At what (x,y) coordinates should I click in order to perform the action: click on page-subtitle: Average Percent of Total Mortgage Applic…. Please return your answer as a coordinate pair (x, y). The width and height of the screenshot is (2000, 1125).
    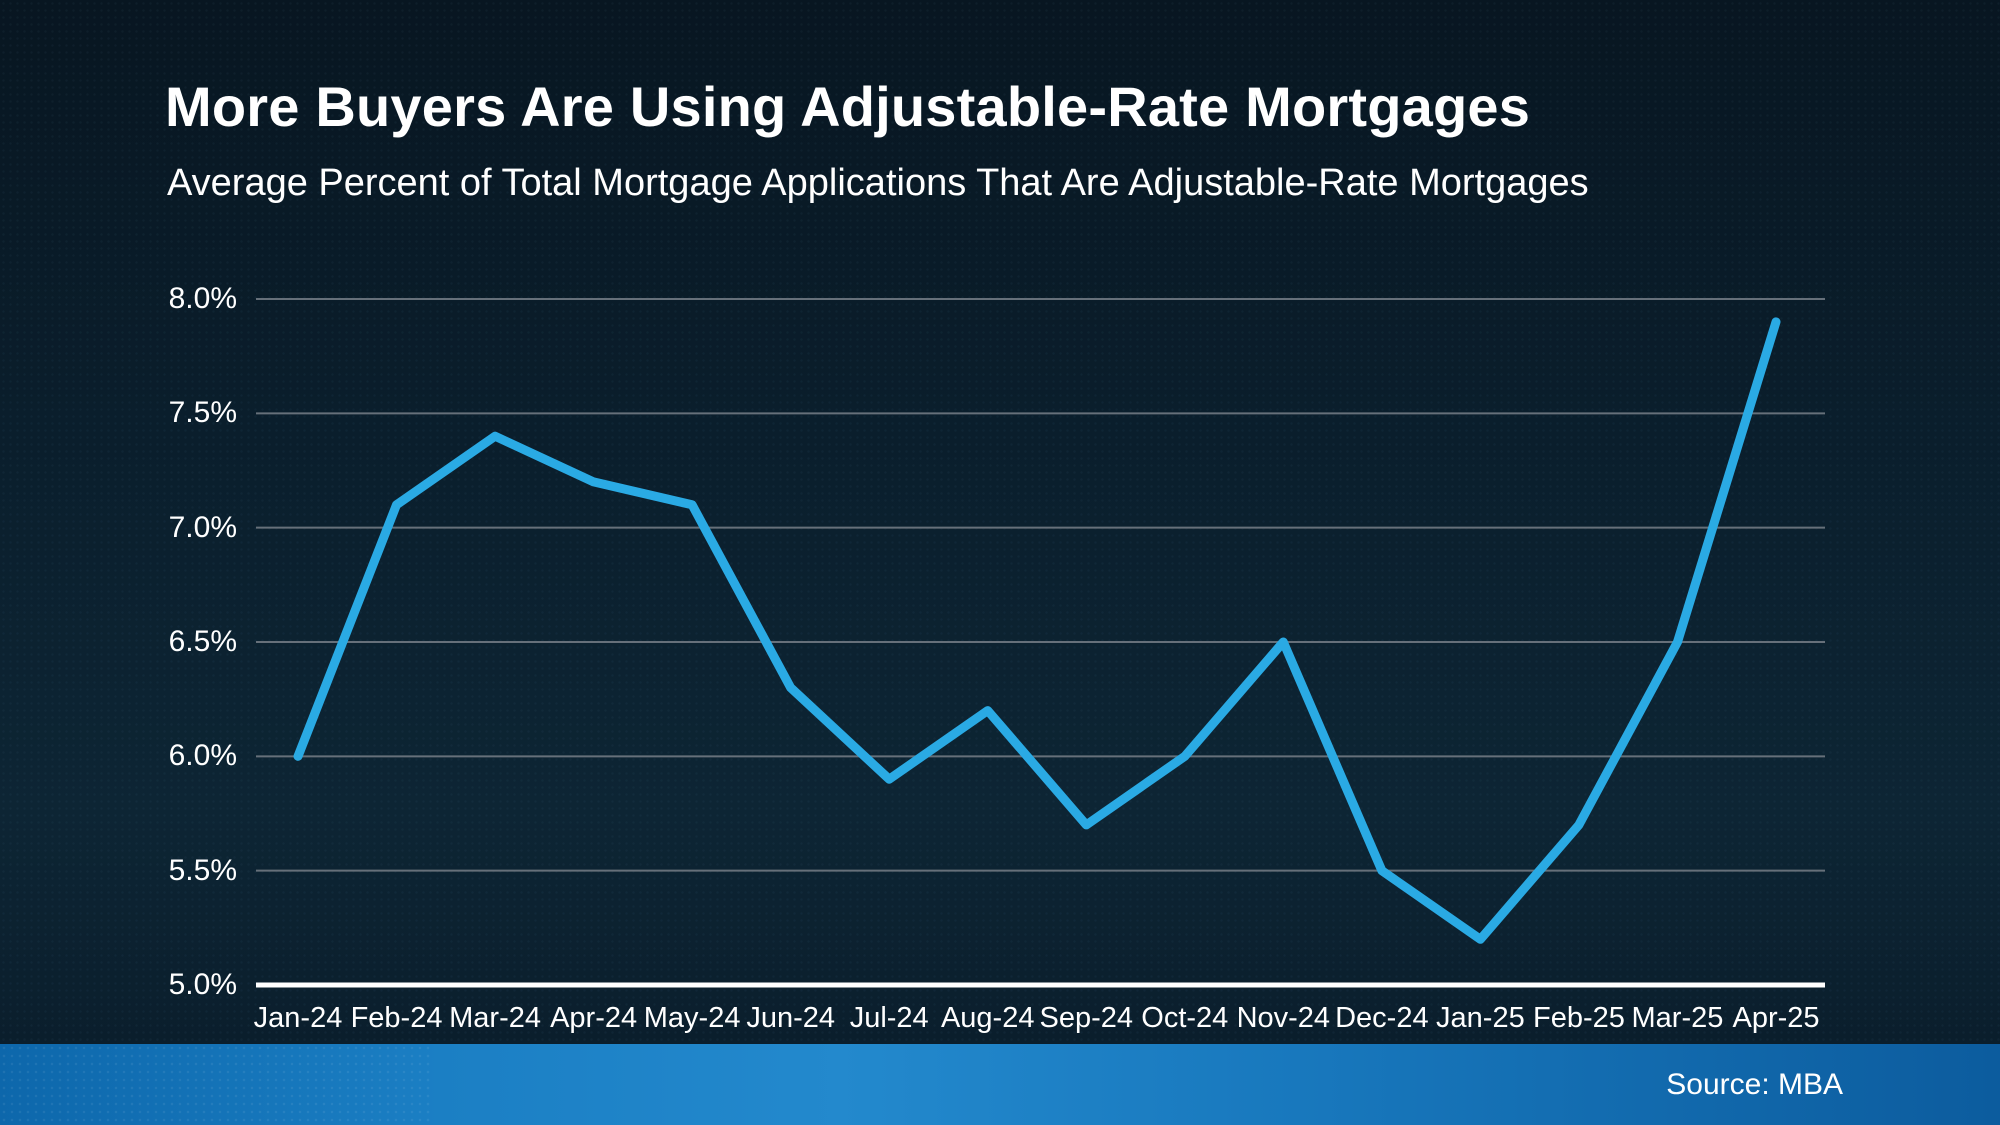
    Looking at the image, I should click on (878, 183).